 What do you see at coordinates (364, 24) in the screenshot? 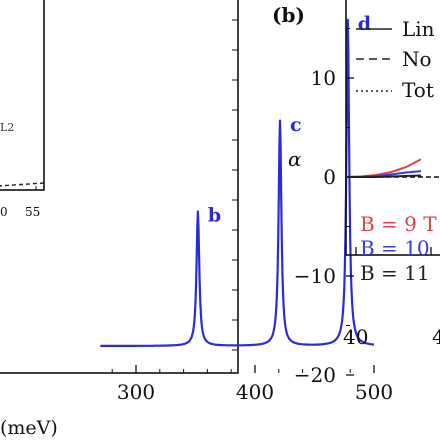
I see `peak-label-d: d` at bounding box center [364, 24].